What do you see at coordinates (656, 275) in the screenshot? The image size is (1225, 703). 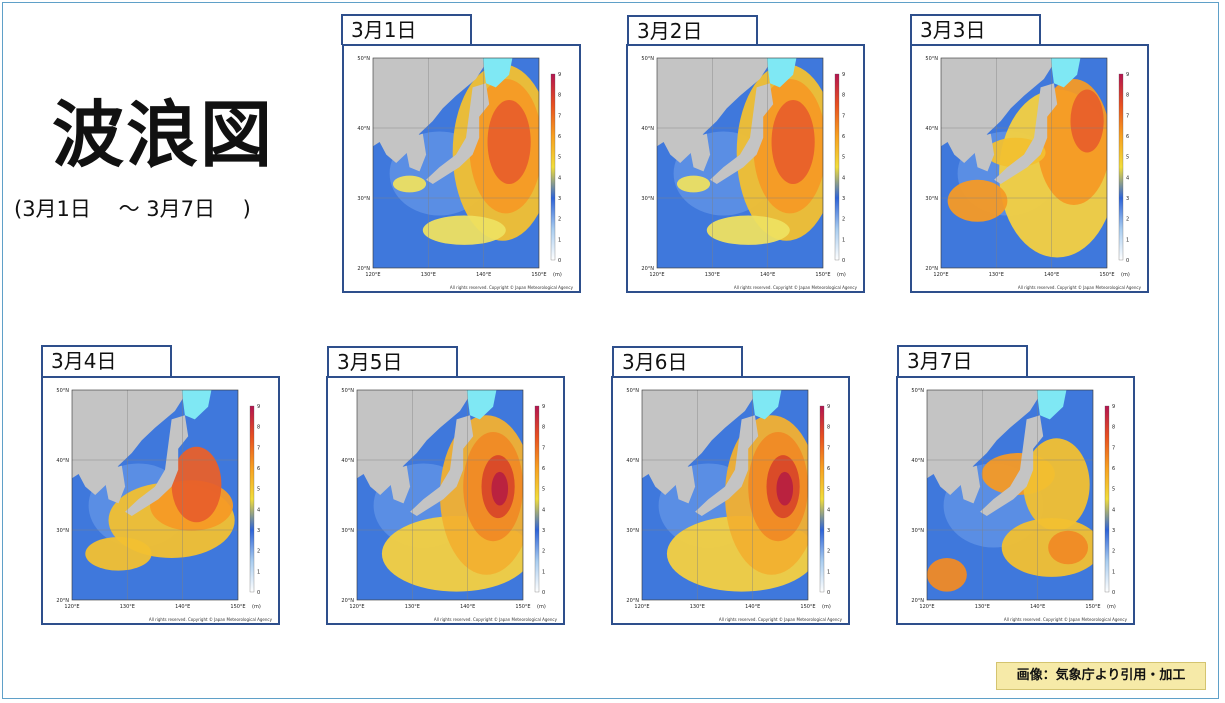 I see `lon-label: 120°E` at bounding box center [656, 275].